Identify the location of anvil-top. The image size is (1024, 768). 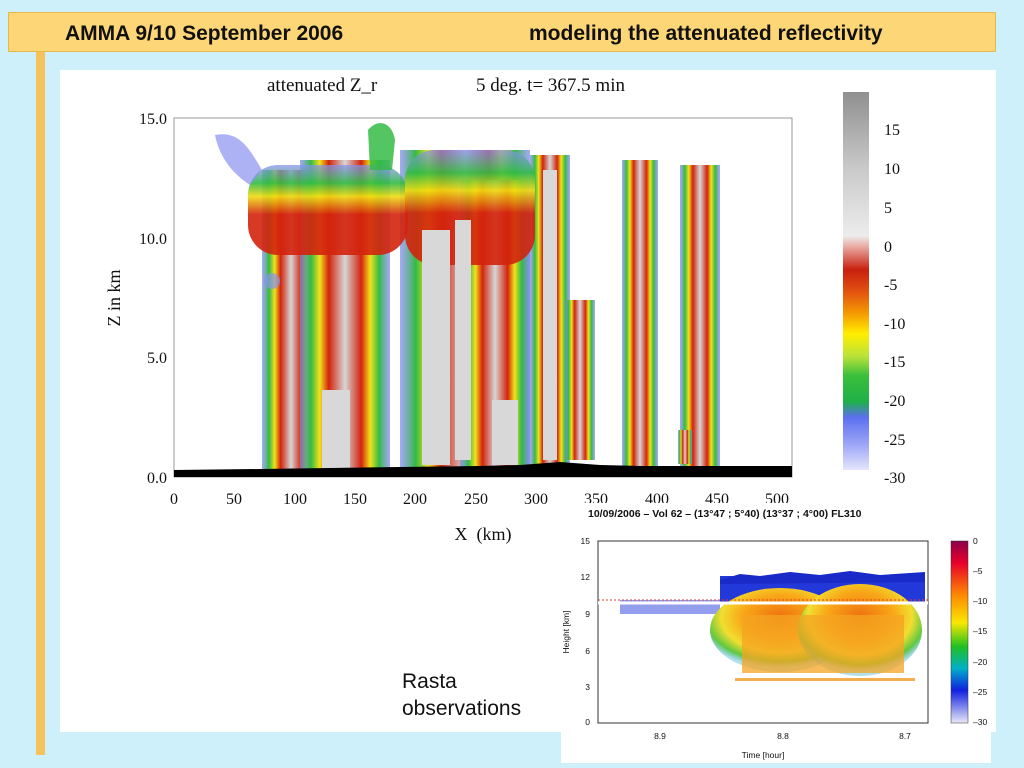
(328, 210).